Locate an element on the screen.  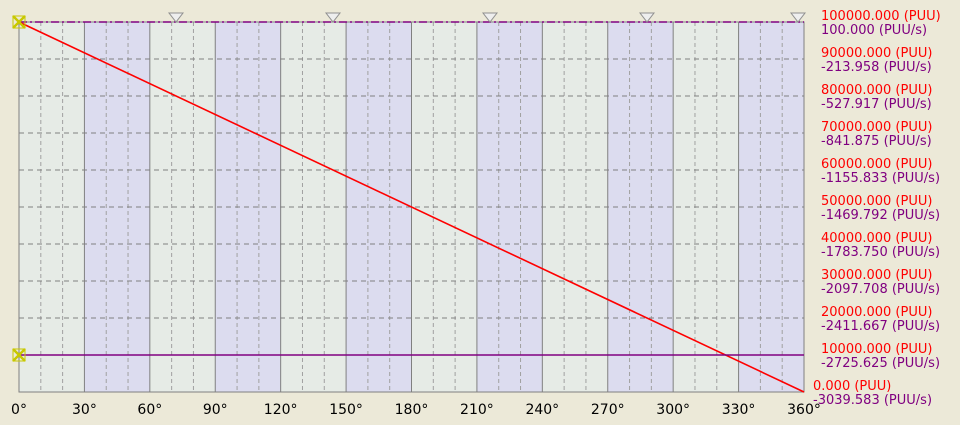
x-tick-label: 150° is located at coordinates (346, 410).